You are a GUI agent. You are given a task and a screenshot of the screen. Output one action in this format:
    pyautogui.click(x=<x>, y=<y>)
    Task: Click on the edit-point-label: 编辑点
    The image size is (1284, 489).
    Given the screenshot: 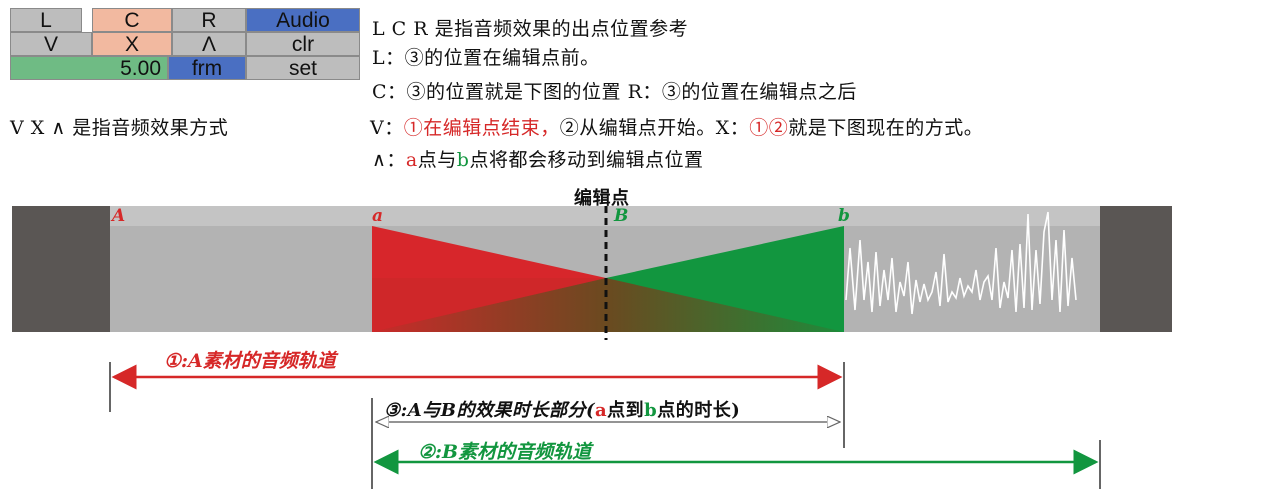 What is the action you would take?
    pyautogui.click(x=602, y=198)
    